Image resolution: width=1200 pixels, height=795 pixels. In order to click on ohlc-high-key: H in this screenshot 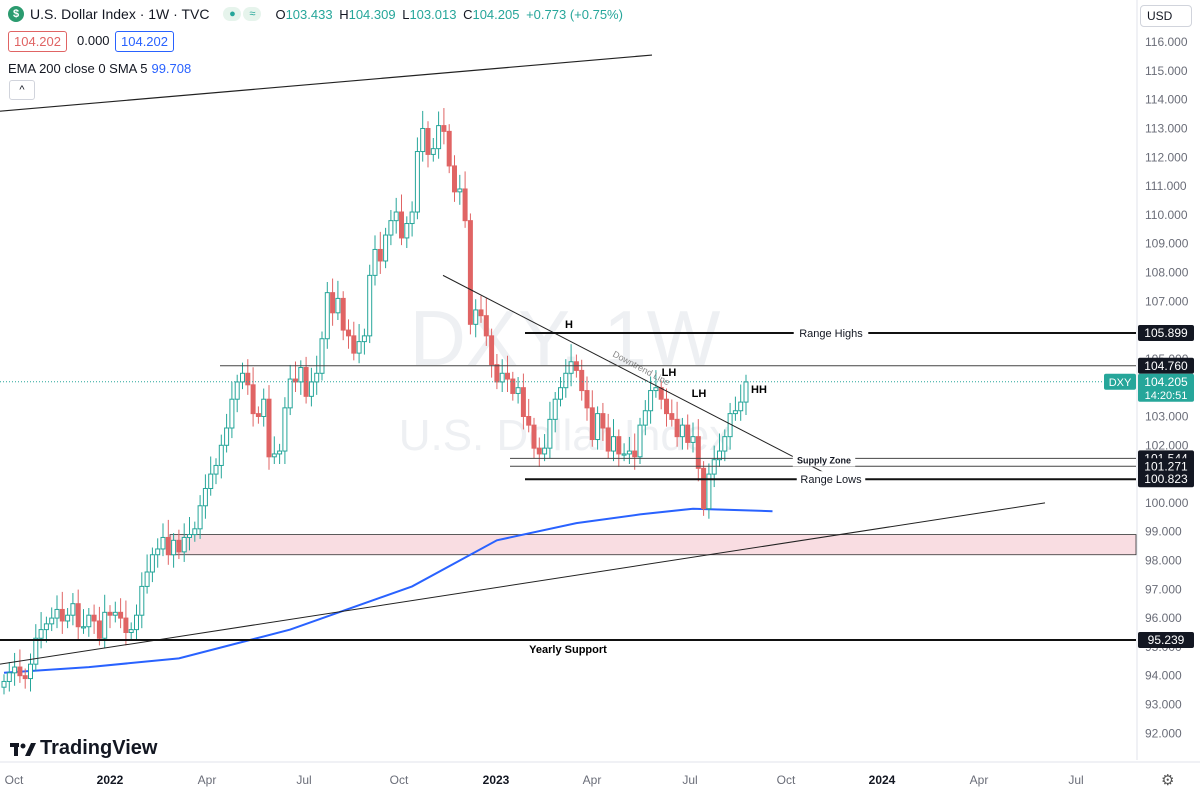, I will do `click(344, 14)`.